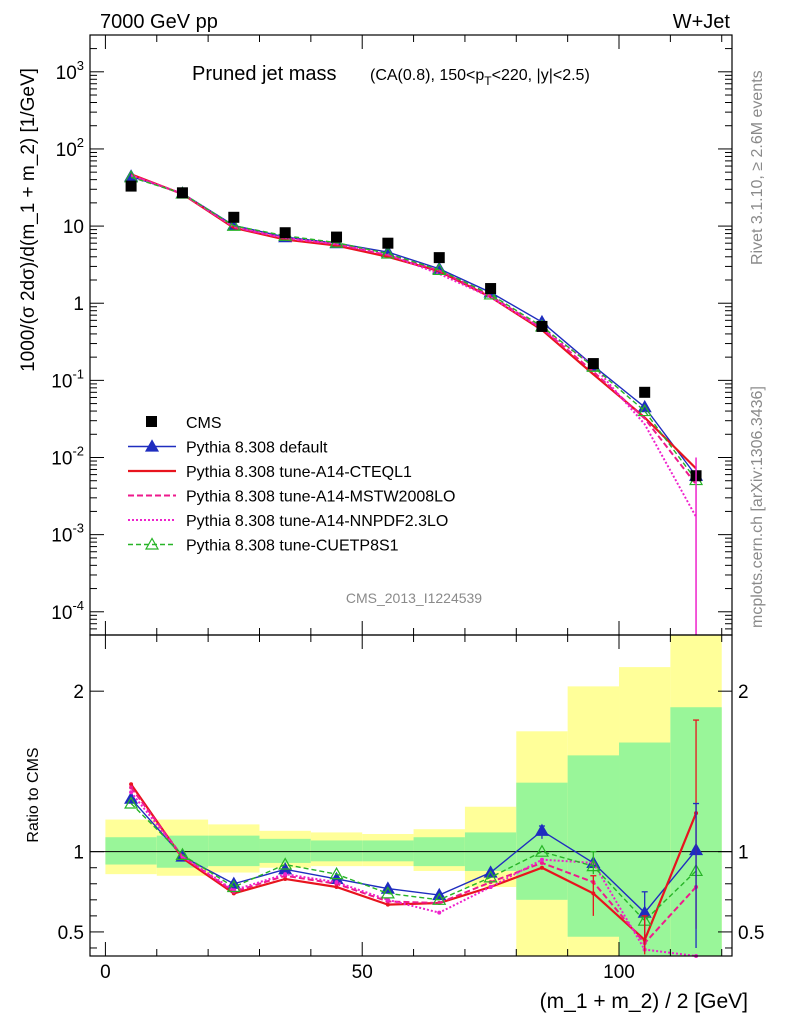  I want to click on ratio-y-tick-label-right: 2, so click(743, 692).